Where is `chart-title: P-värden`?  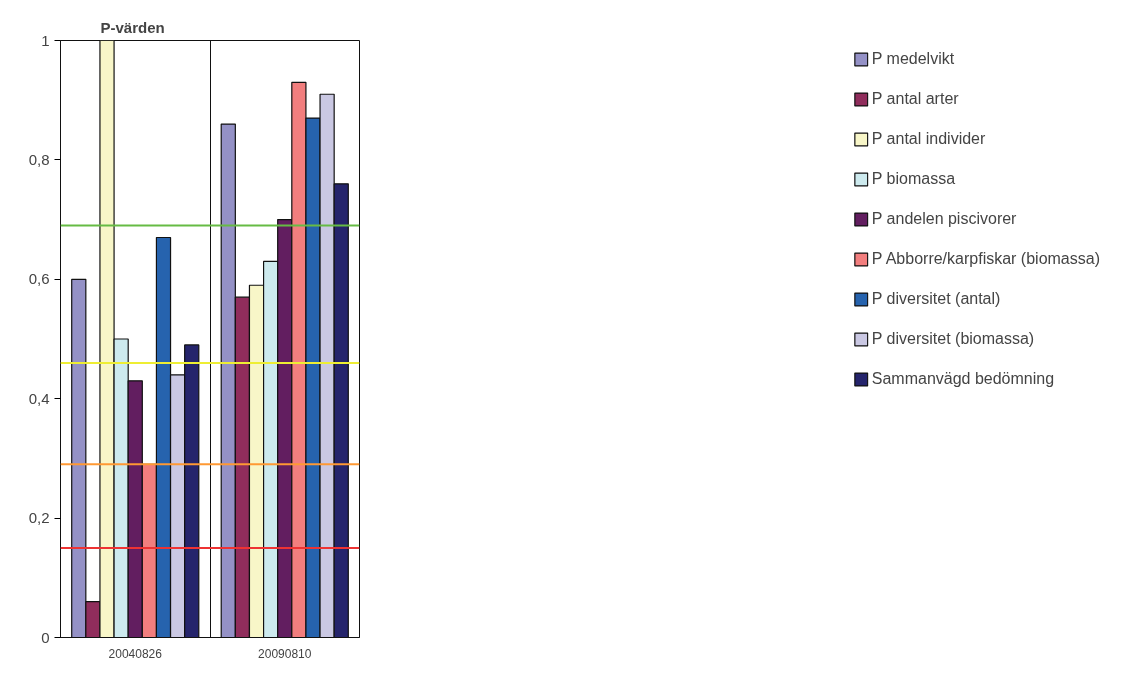 chart-title: P-värden is located at coordinates (132, 27).